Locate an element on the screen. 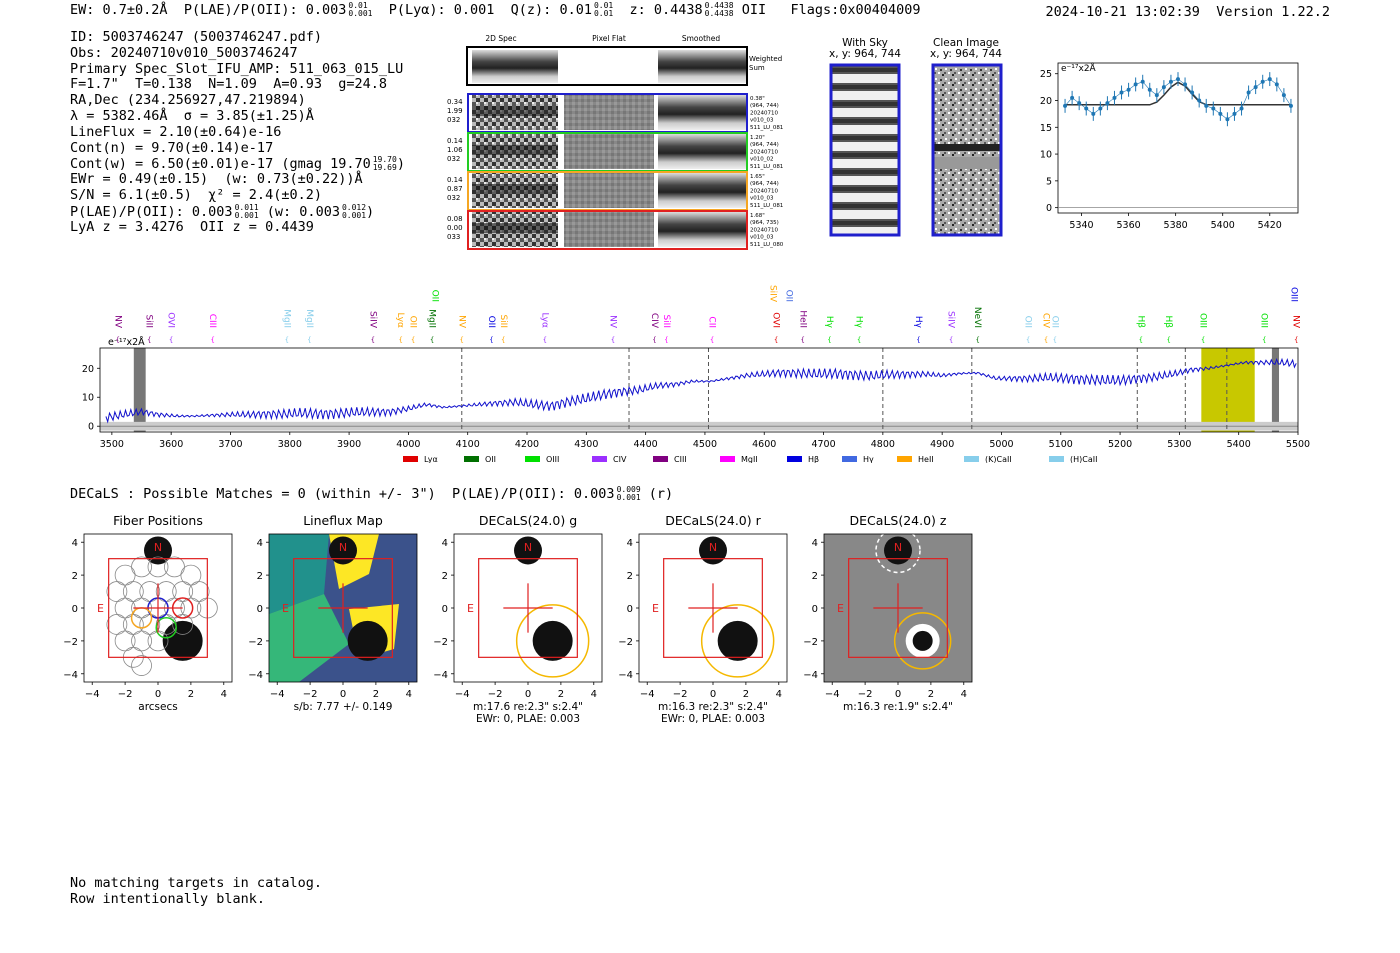 Image resolution: width=1400 pixels, height=953 pixels. cutout-ytick: 0 is located at coordinates (815, 609).